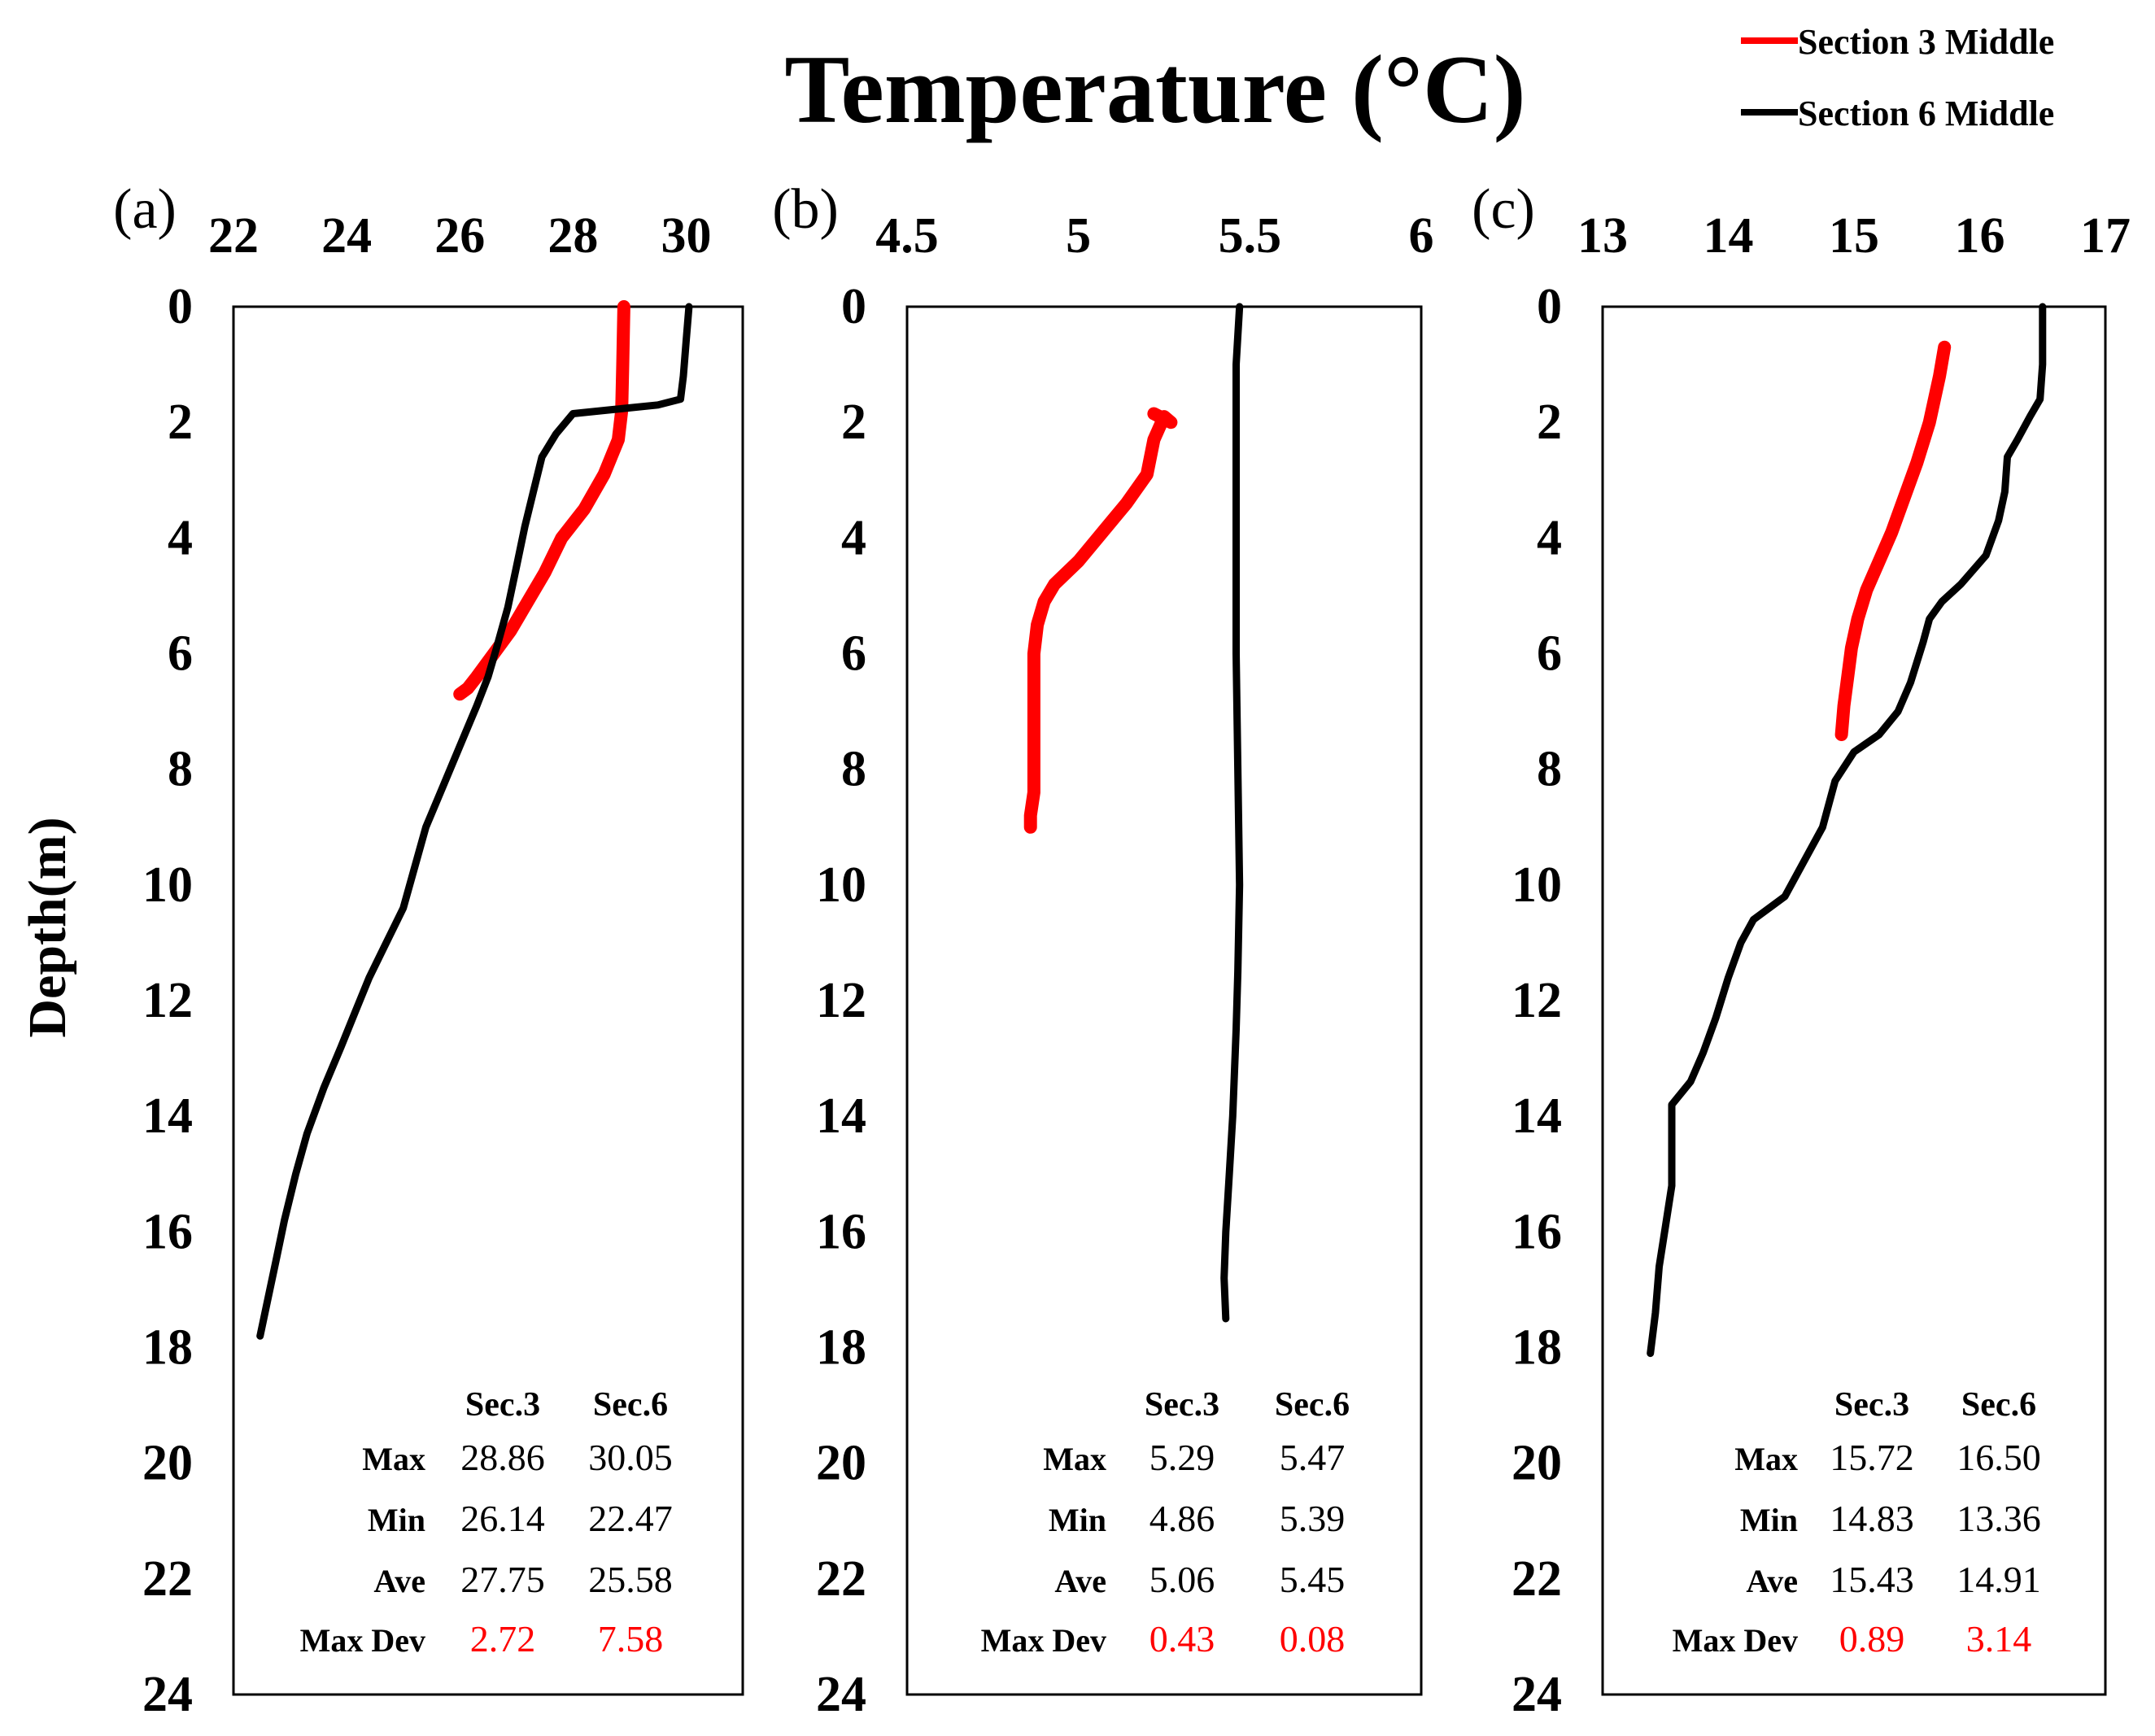 The width and height of the screenshot is (2155, 1736). What do you see at coordinates (1182, 1457) in the screenshot?
I see `stats-value: 5.29` at bounding box center [1182, 1457].